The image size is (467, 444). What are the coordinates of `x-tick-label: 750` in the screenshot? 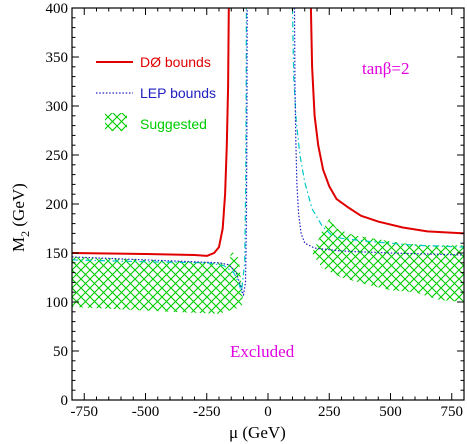 It's located at (452, 412).